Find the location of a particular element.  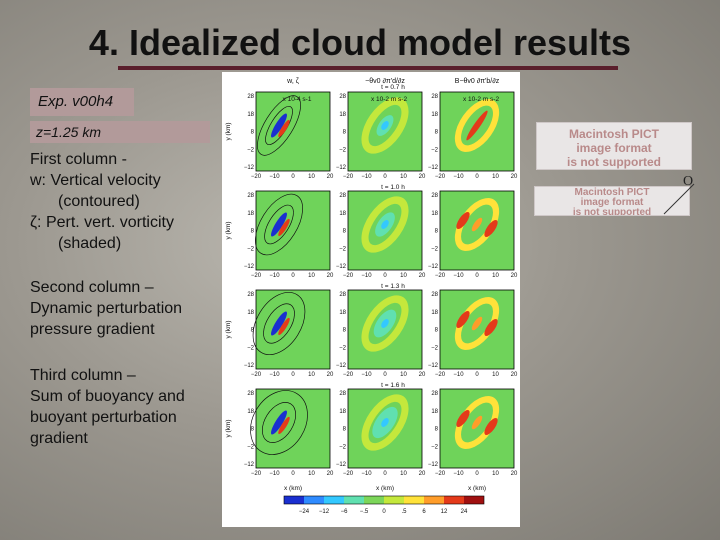

colorbar-tick-label: 24 is located at coordinates (464, 512).